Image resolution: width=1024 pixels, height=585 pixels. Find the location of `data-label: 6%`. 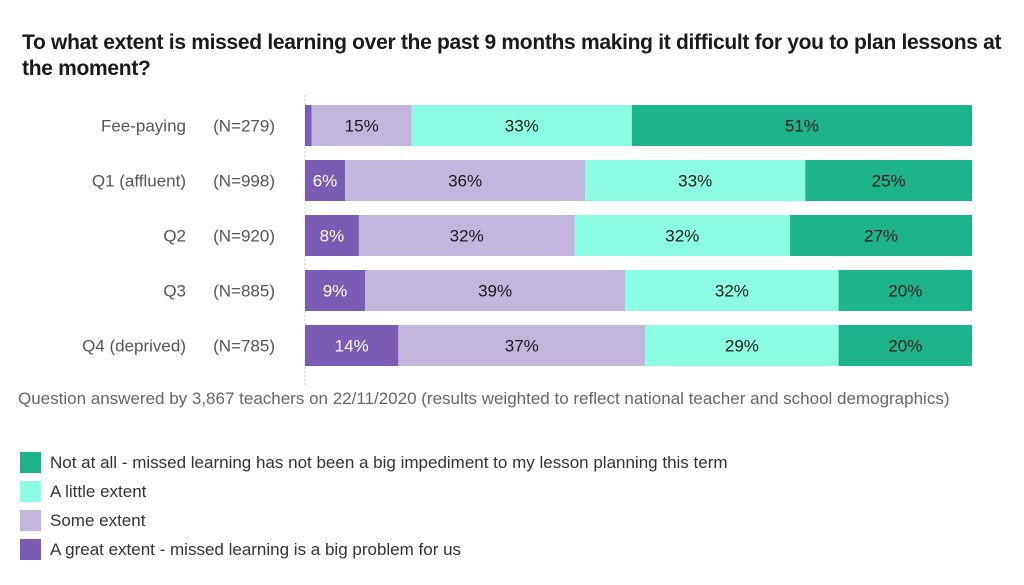

data-label: 6% is located at coordinates (325, 181).